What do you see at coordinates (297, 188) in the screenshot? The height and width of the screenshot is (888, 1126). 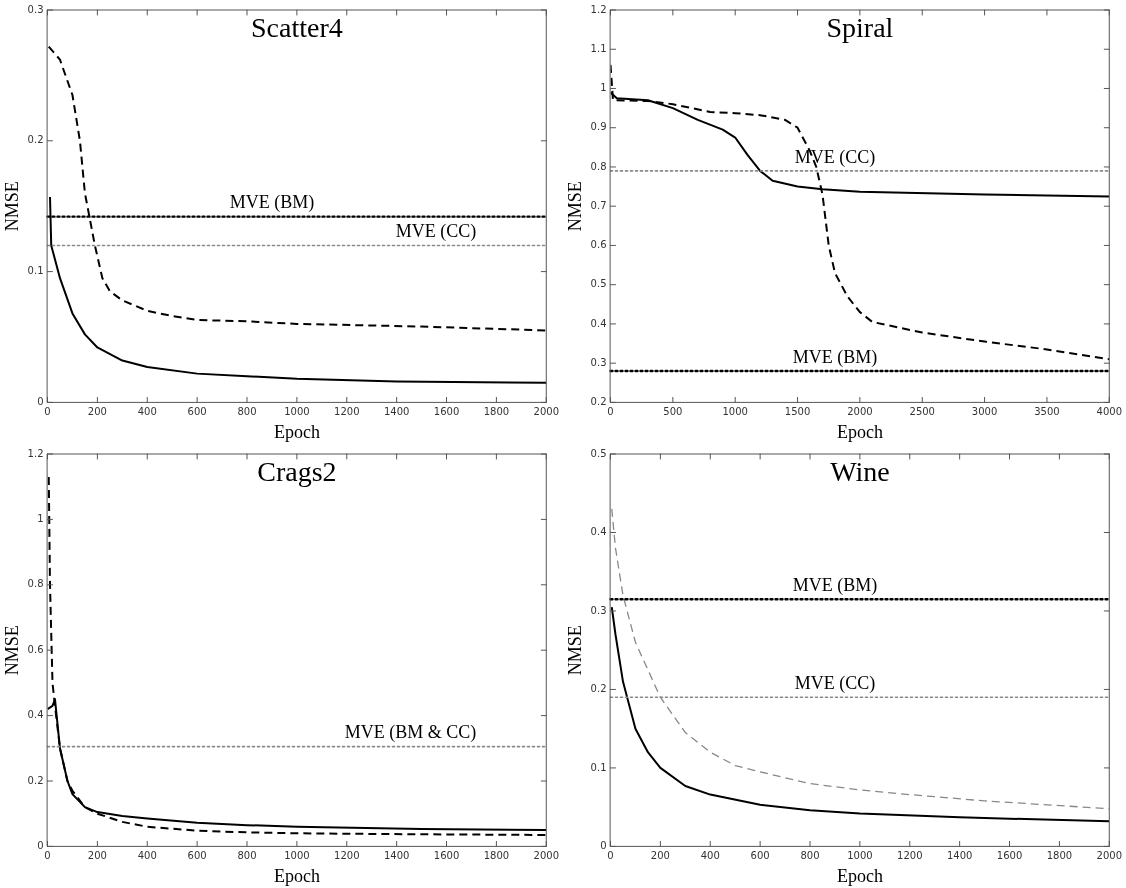 I see `line-series` at bounding box center [297, 188].